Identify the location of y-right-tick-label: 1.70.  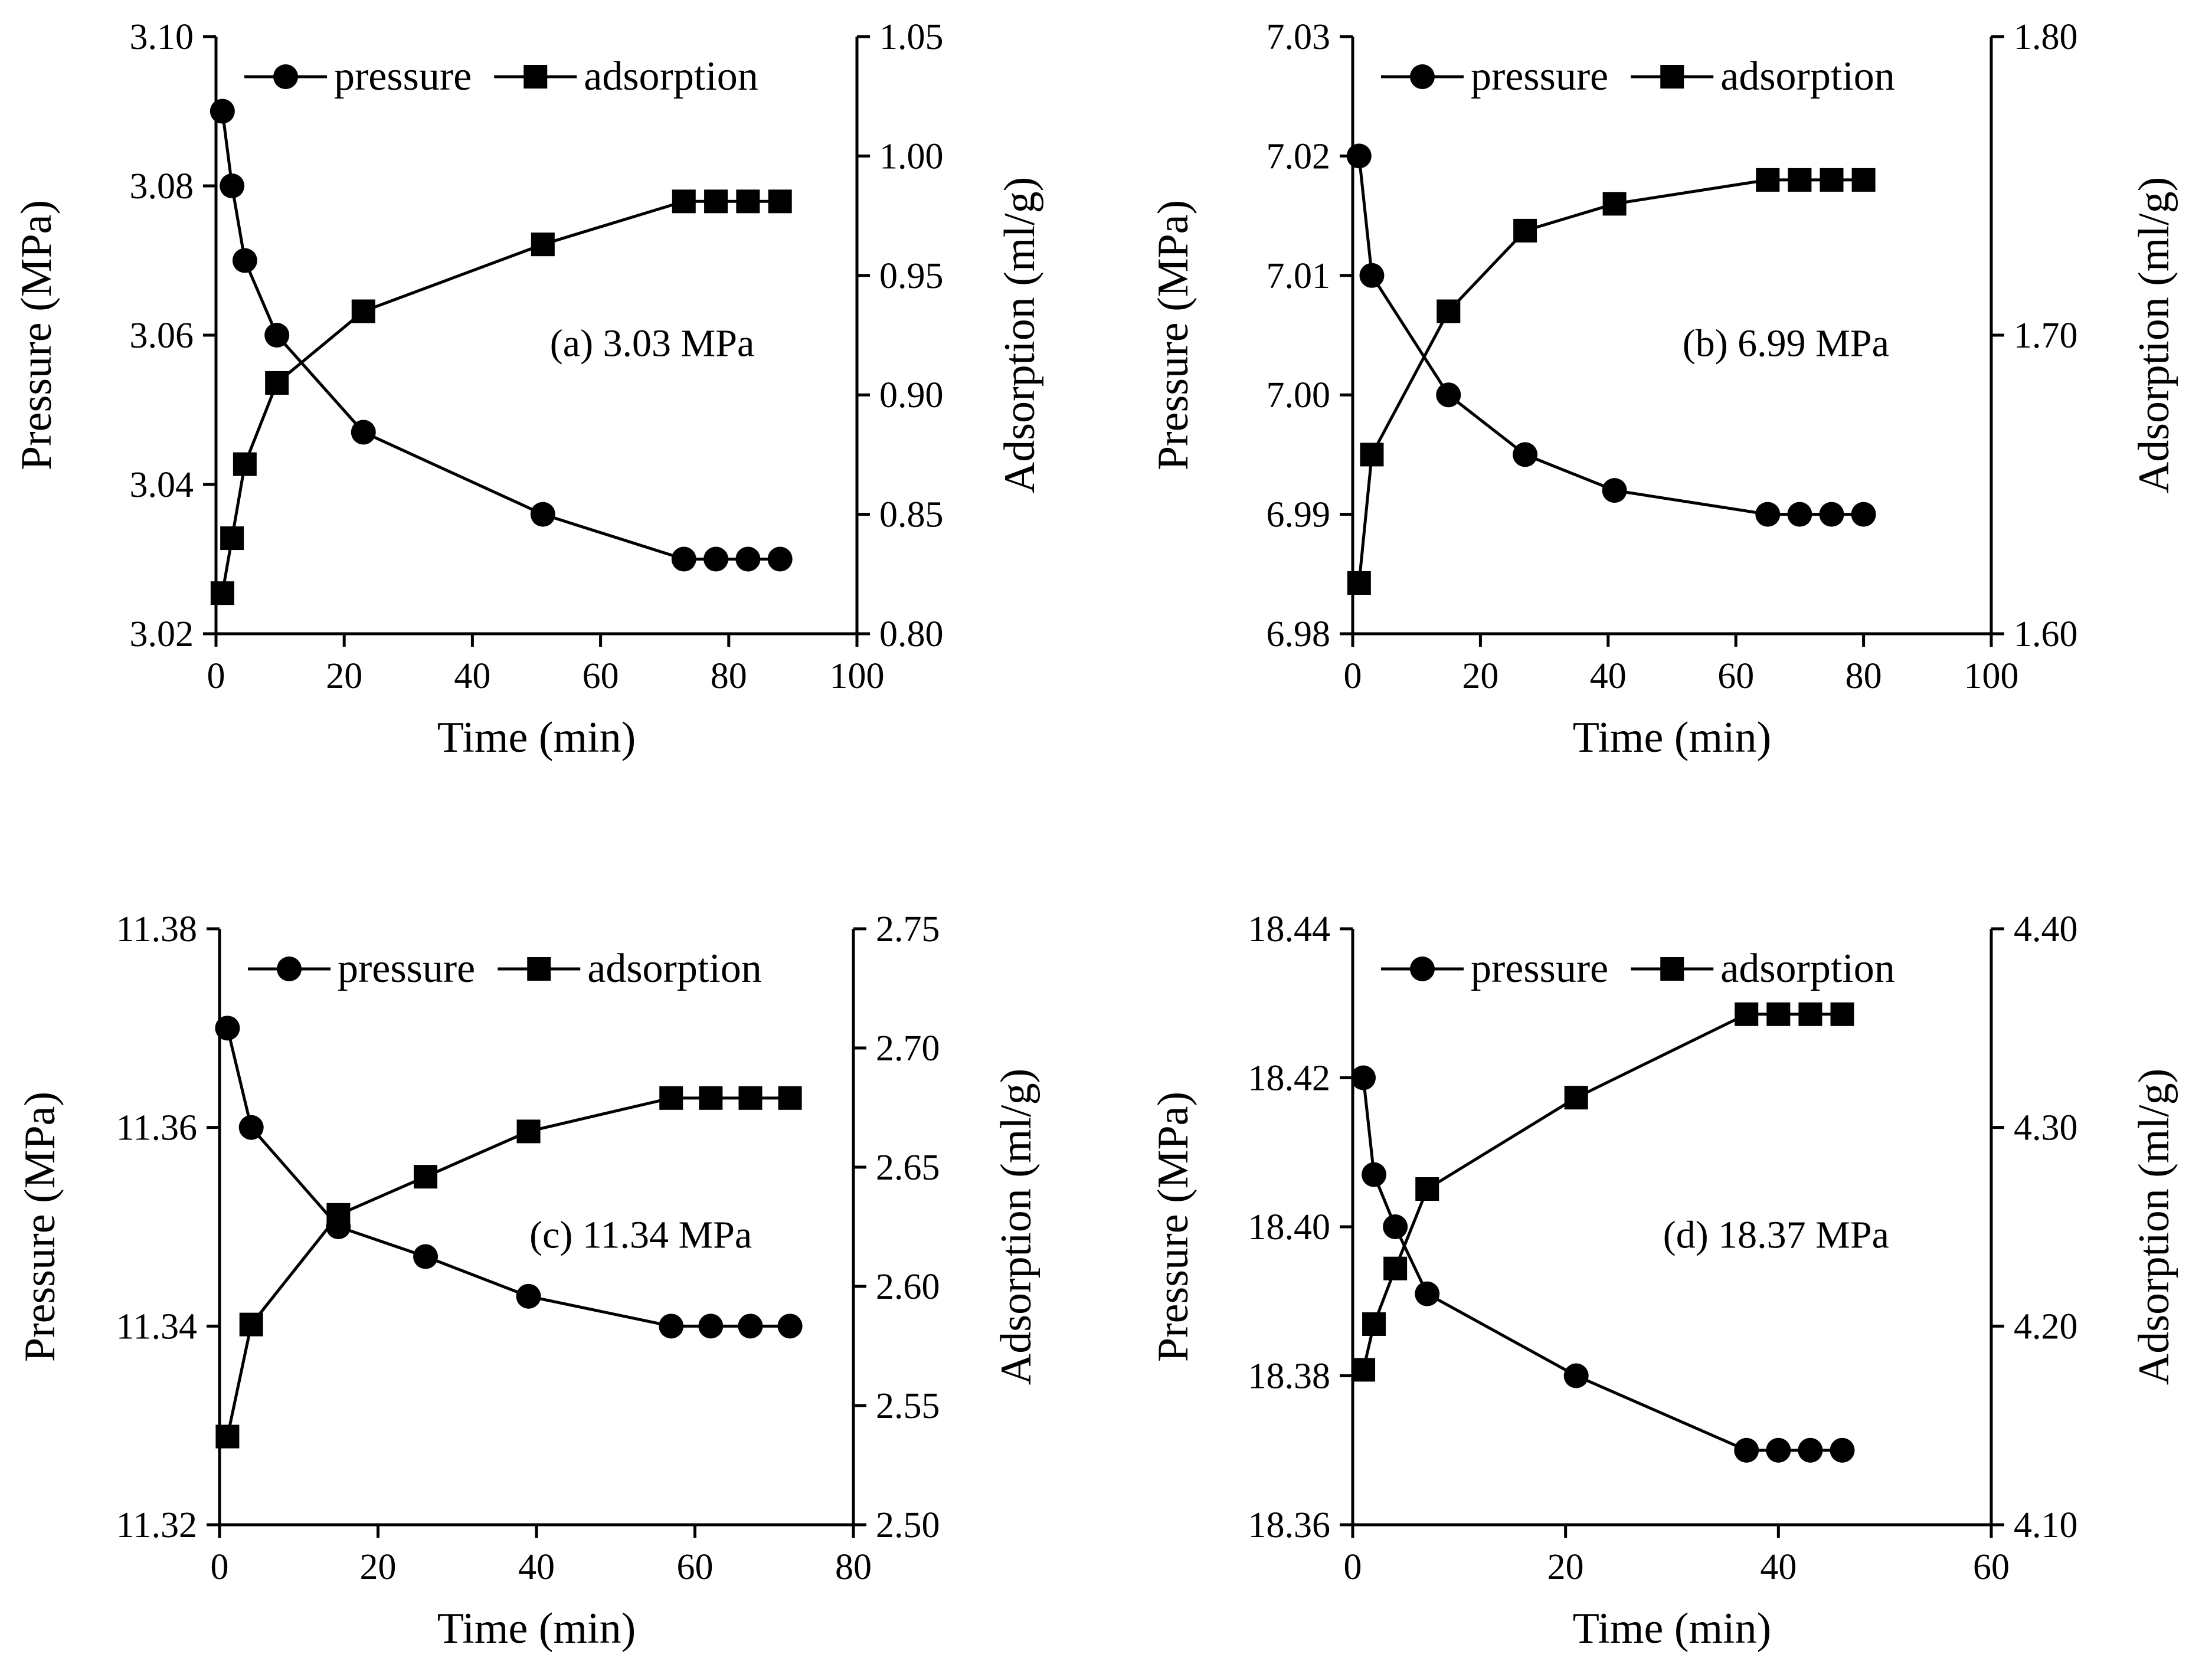
(2046, 336).